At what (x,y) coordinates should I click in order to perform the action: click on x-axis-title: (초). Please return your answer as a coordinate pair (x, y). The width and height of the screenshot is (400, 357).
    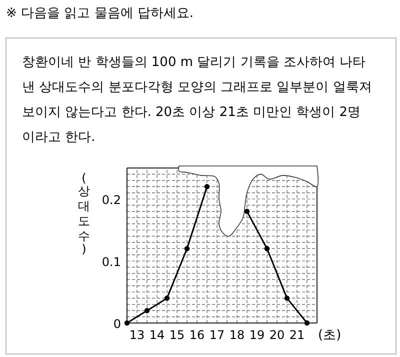
    Looking at the image, I should click on (330, 335).